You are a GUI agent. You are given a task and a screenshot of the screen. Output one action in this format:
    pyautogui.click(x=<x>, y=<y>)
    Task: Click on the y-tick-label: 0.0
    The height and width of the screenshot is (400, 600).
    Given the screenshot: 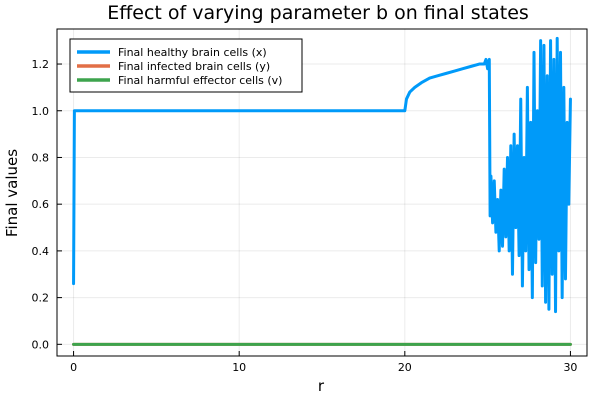 What is the action you would take?
    pyautogui.click(x=41, y=344)
    